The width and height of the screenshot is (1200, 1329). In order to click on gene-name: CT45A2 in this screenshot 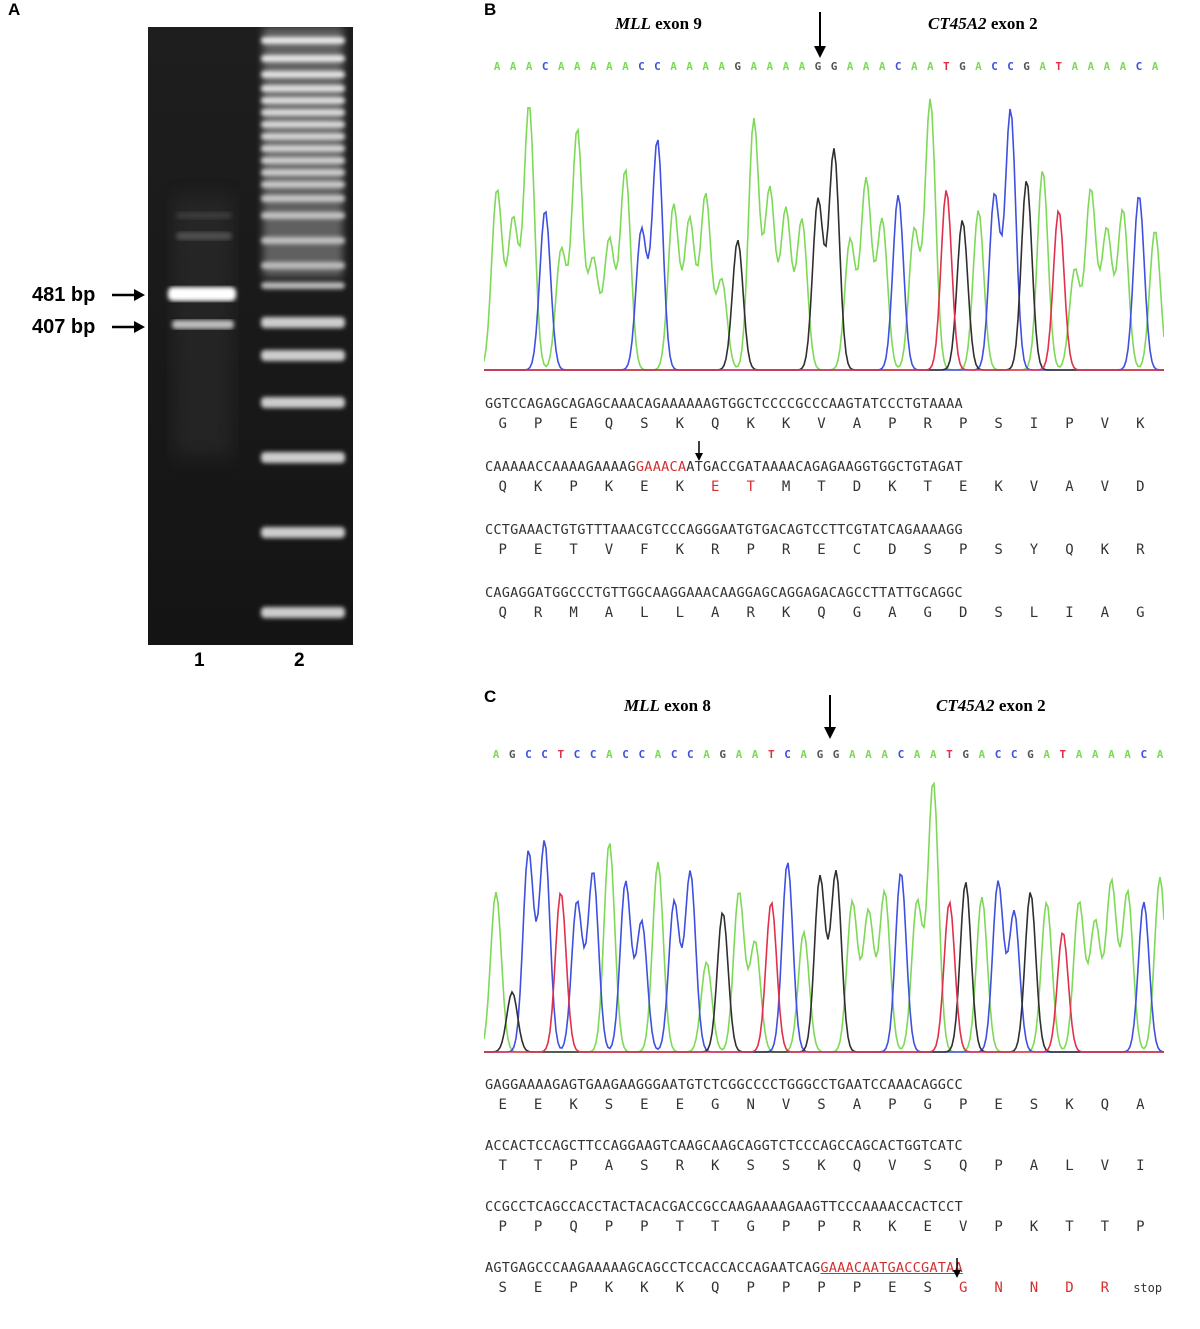, I will do `click(957, 23)`.